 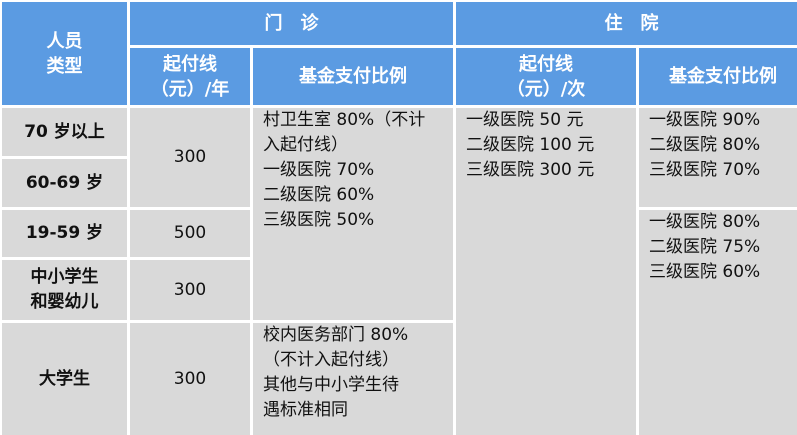 What do you see at coordinates (546, 76) in the screenshot?
I see `header-ip-threshold: 起付线 （元）/次` at bounding box center [546, 76].